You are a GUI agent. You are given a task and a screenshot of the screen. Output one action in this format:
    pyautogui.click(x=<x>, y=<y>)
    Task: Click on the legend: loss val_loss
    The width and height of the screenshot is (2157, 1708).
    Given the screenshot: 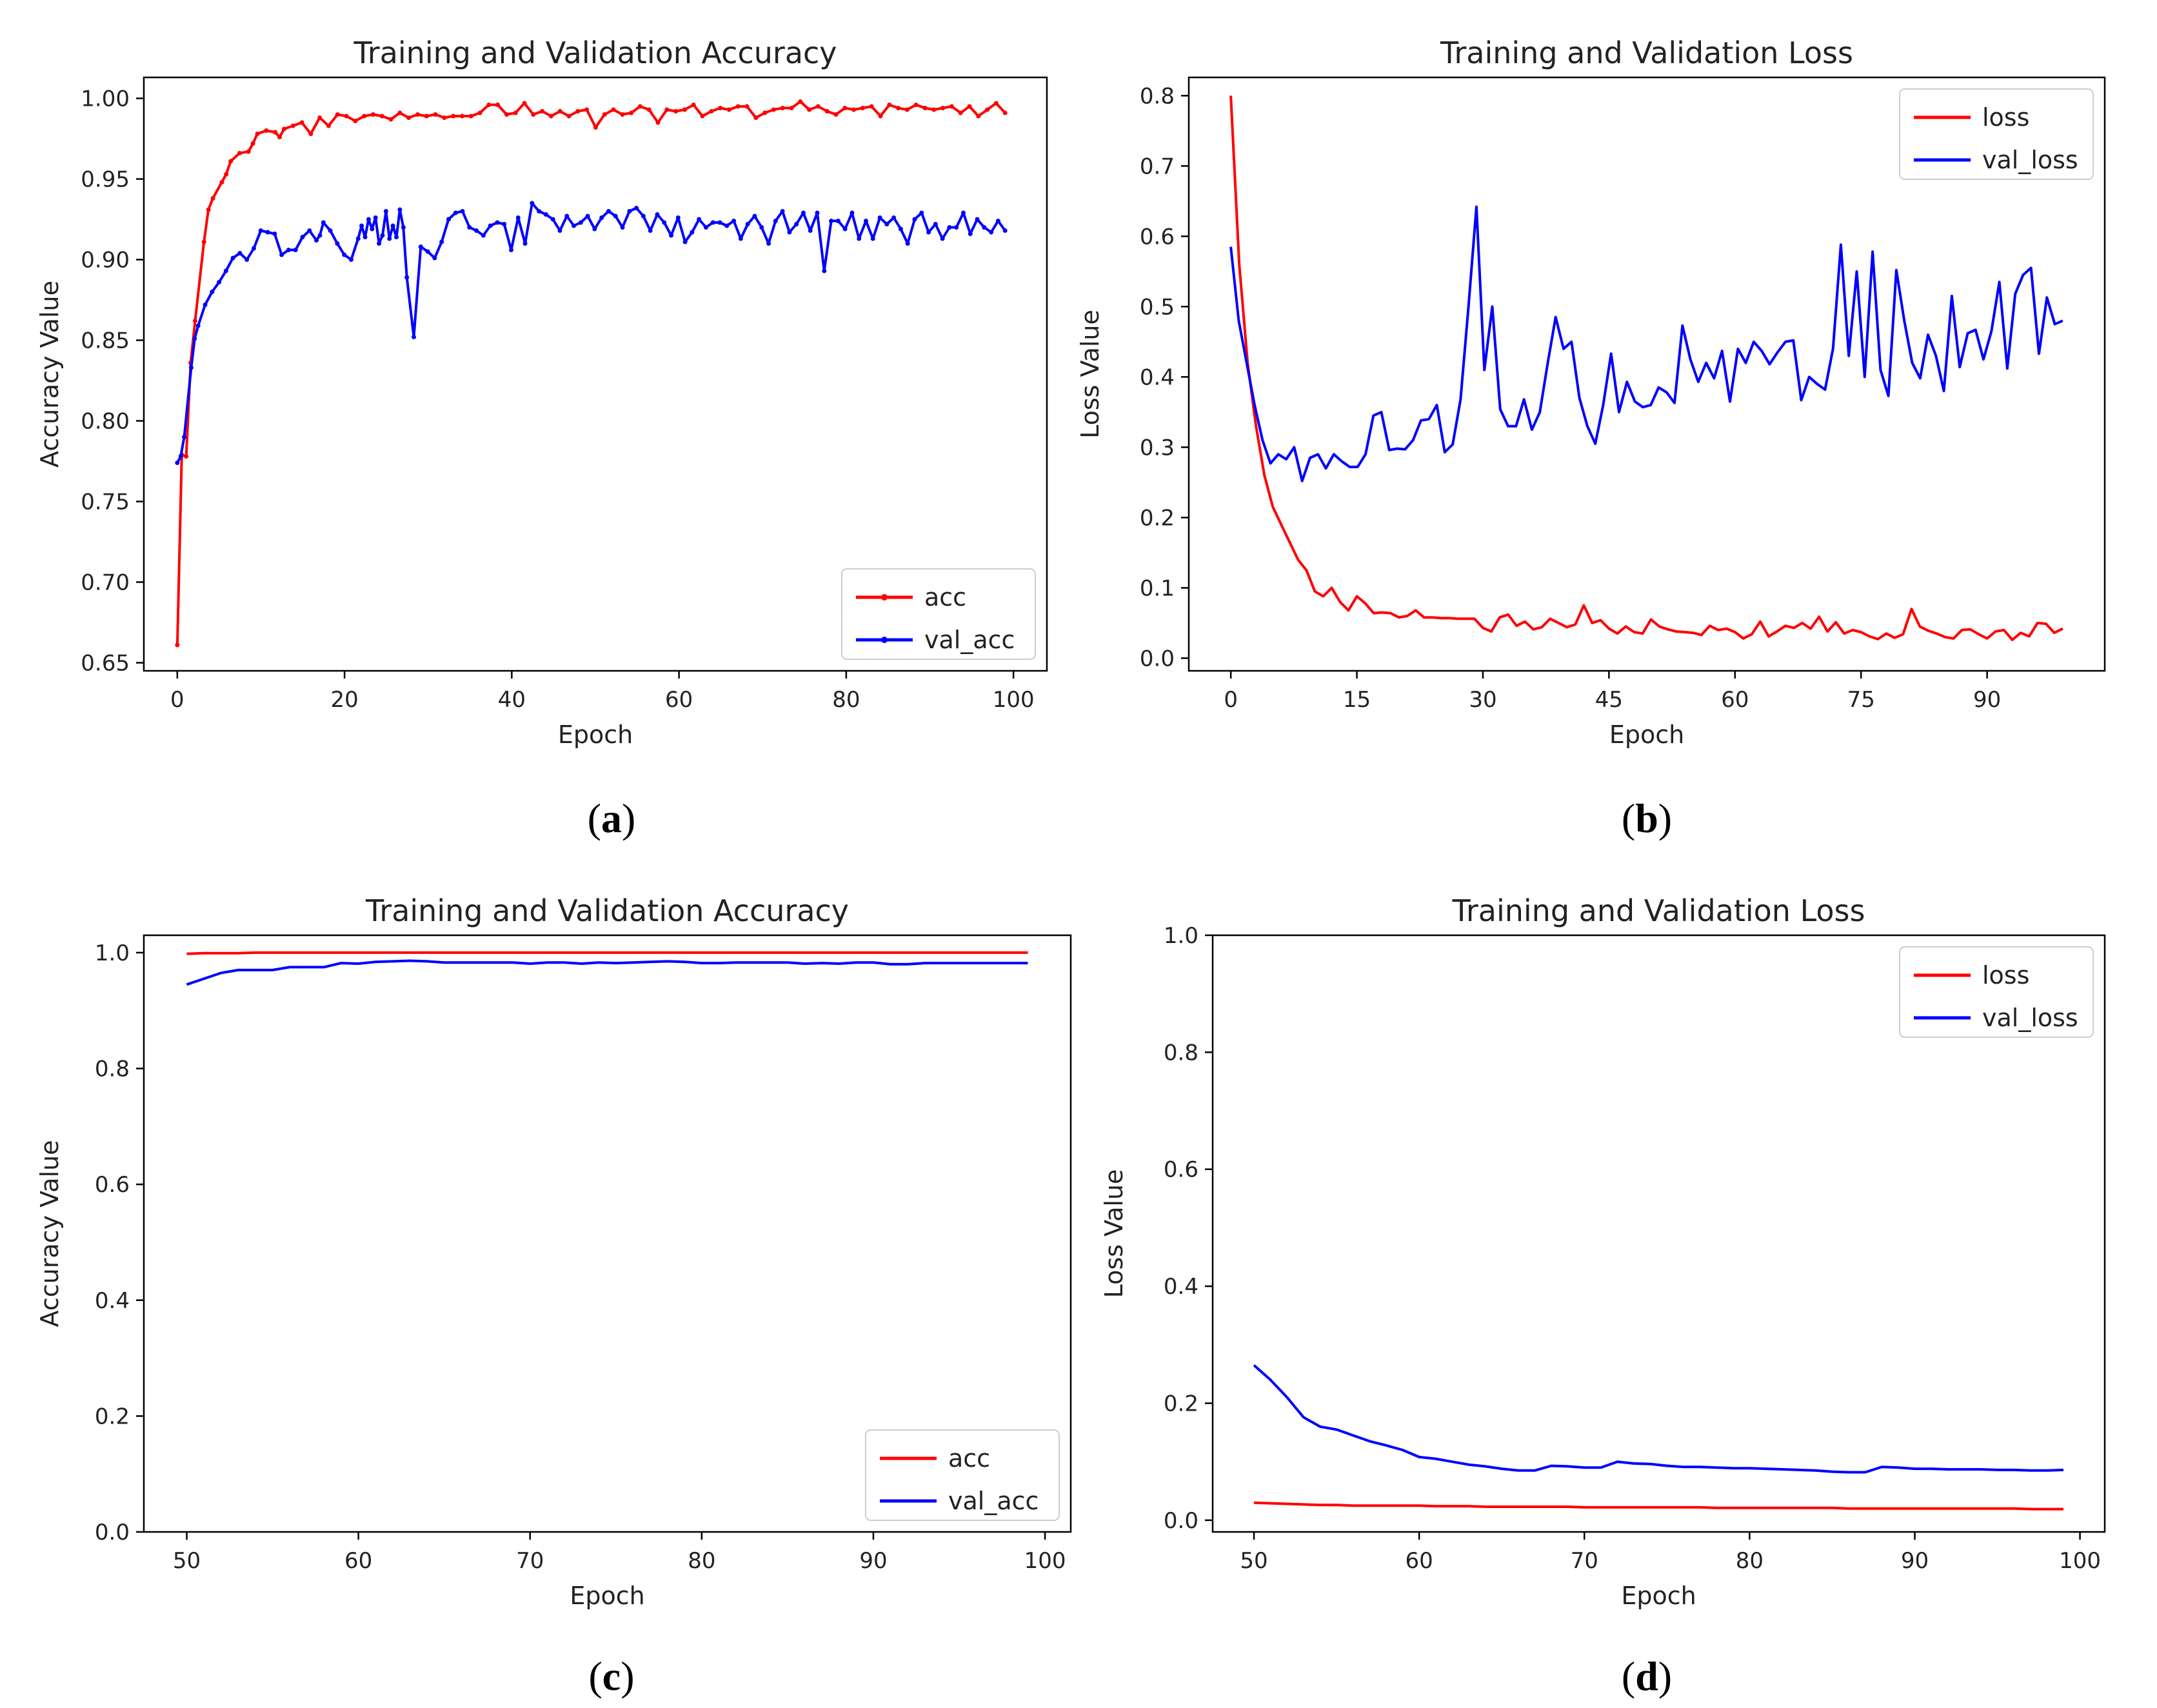 What is the action you would take?
    pyautogui.click(x=1996, y=992)
    